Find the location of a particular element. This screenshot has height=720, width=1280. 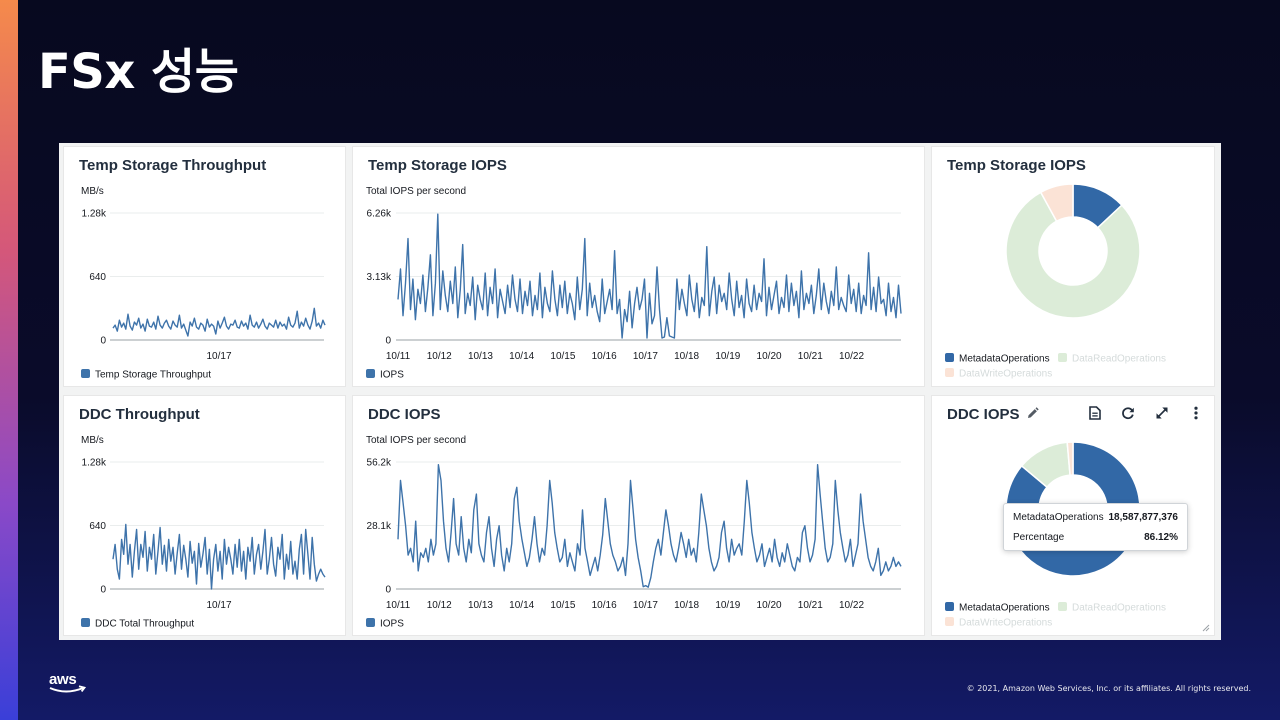

pencil-icon is located at coordinates (1032, 413).